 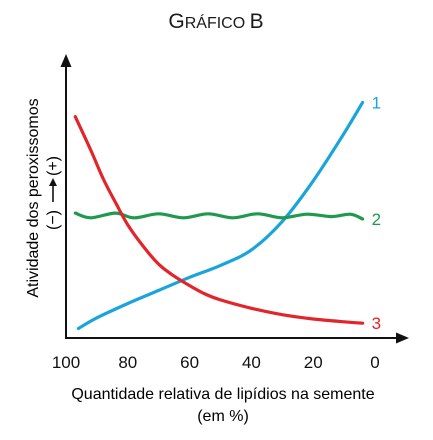 I want to click on x-tick-label: 100, so click(x=66, y=362).